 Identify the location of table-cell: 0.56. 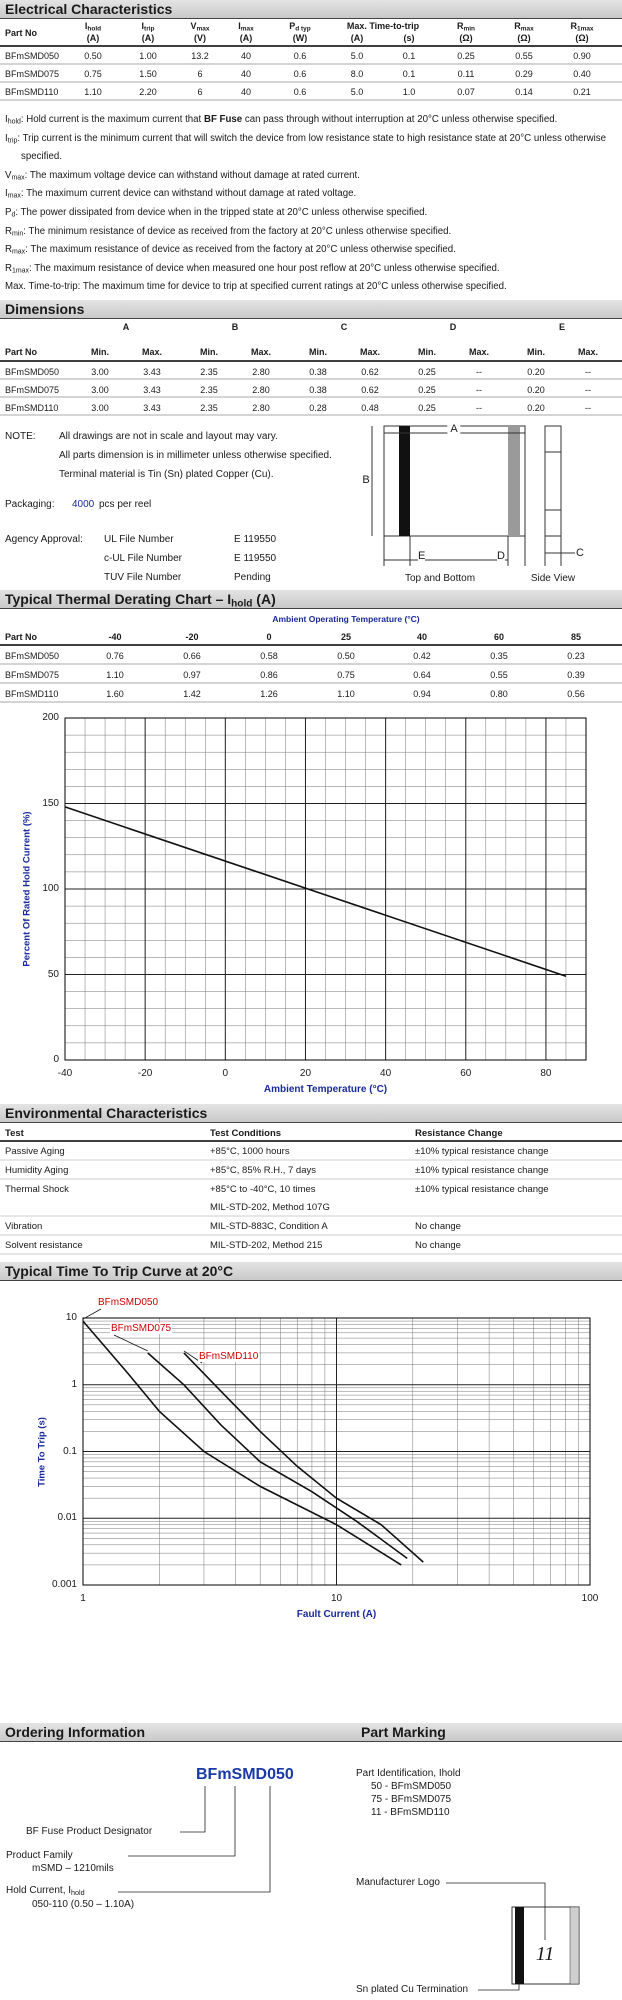
(576, 694).